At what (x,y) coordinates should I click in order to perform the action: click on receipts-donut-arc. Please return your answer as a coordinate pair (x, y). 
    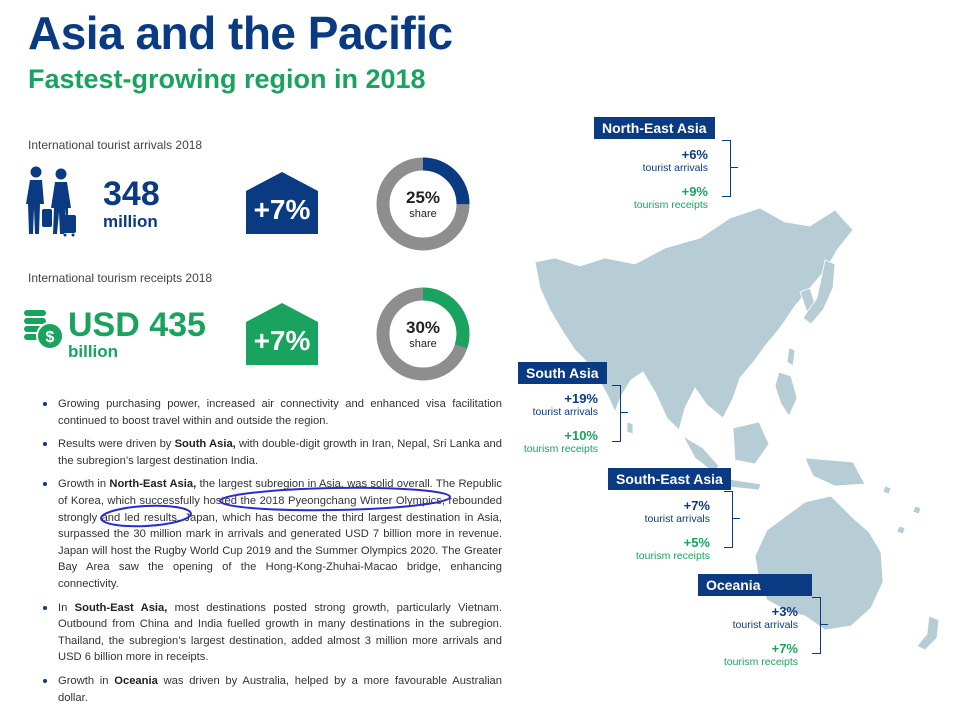
    Looking at the image, I should click on (423, 334).